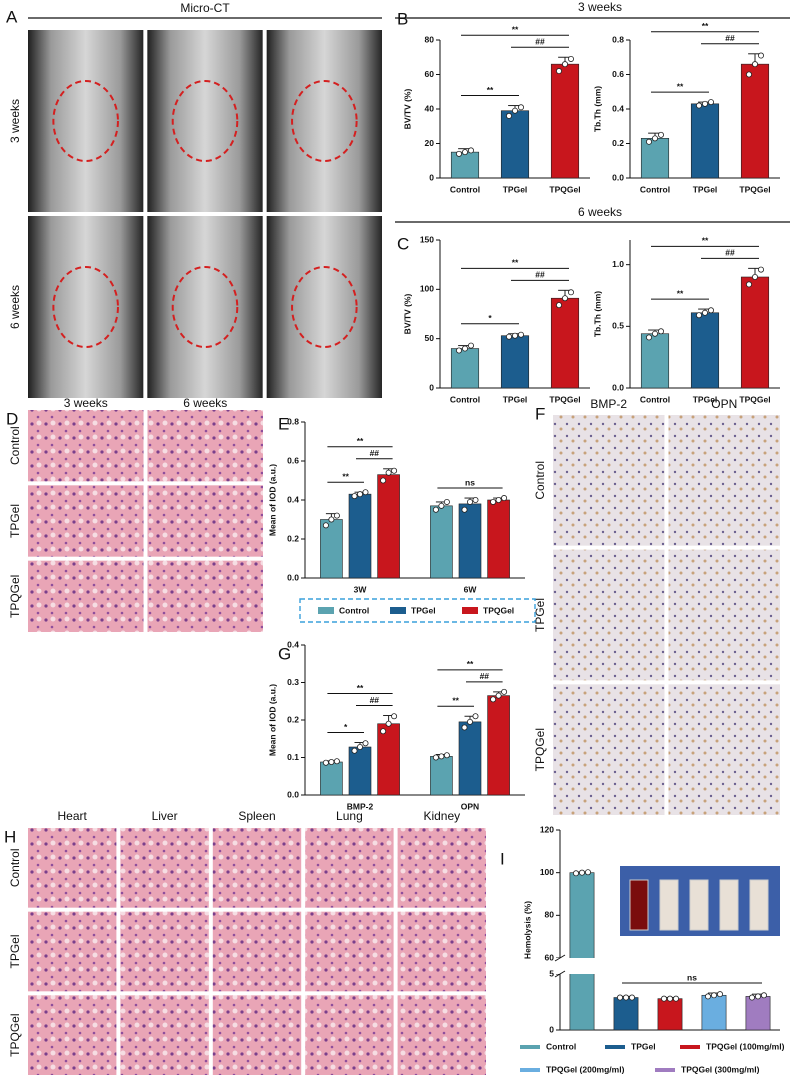 This screenshot has height=1087, width=794. What do you see at coordinates (403, 243) in the screenshot?
I see `panel-letter: C` at bounding box center [403, 243].